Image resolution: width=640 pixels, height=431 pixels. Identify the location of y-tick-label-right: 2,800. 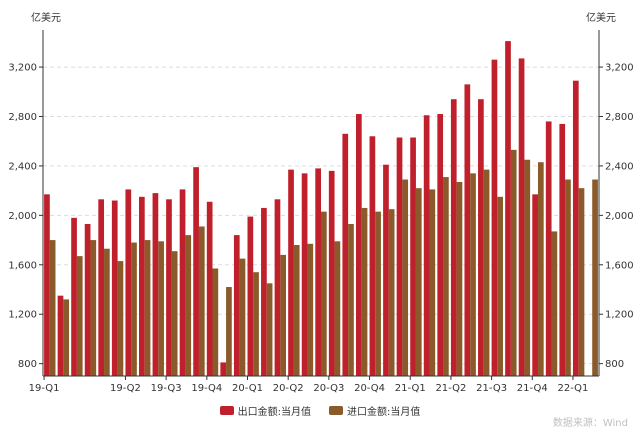
(619, 117).